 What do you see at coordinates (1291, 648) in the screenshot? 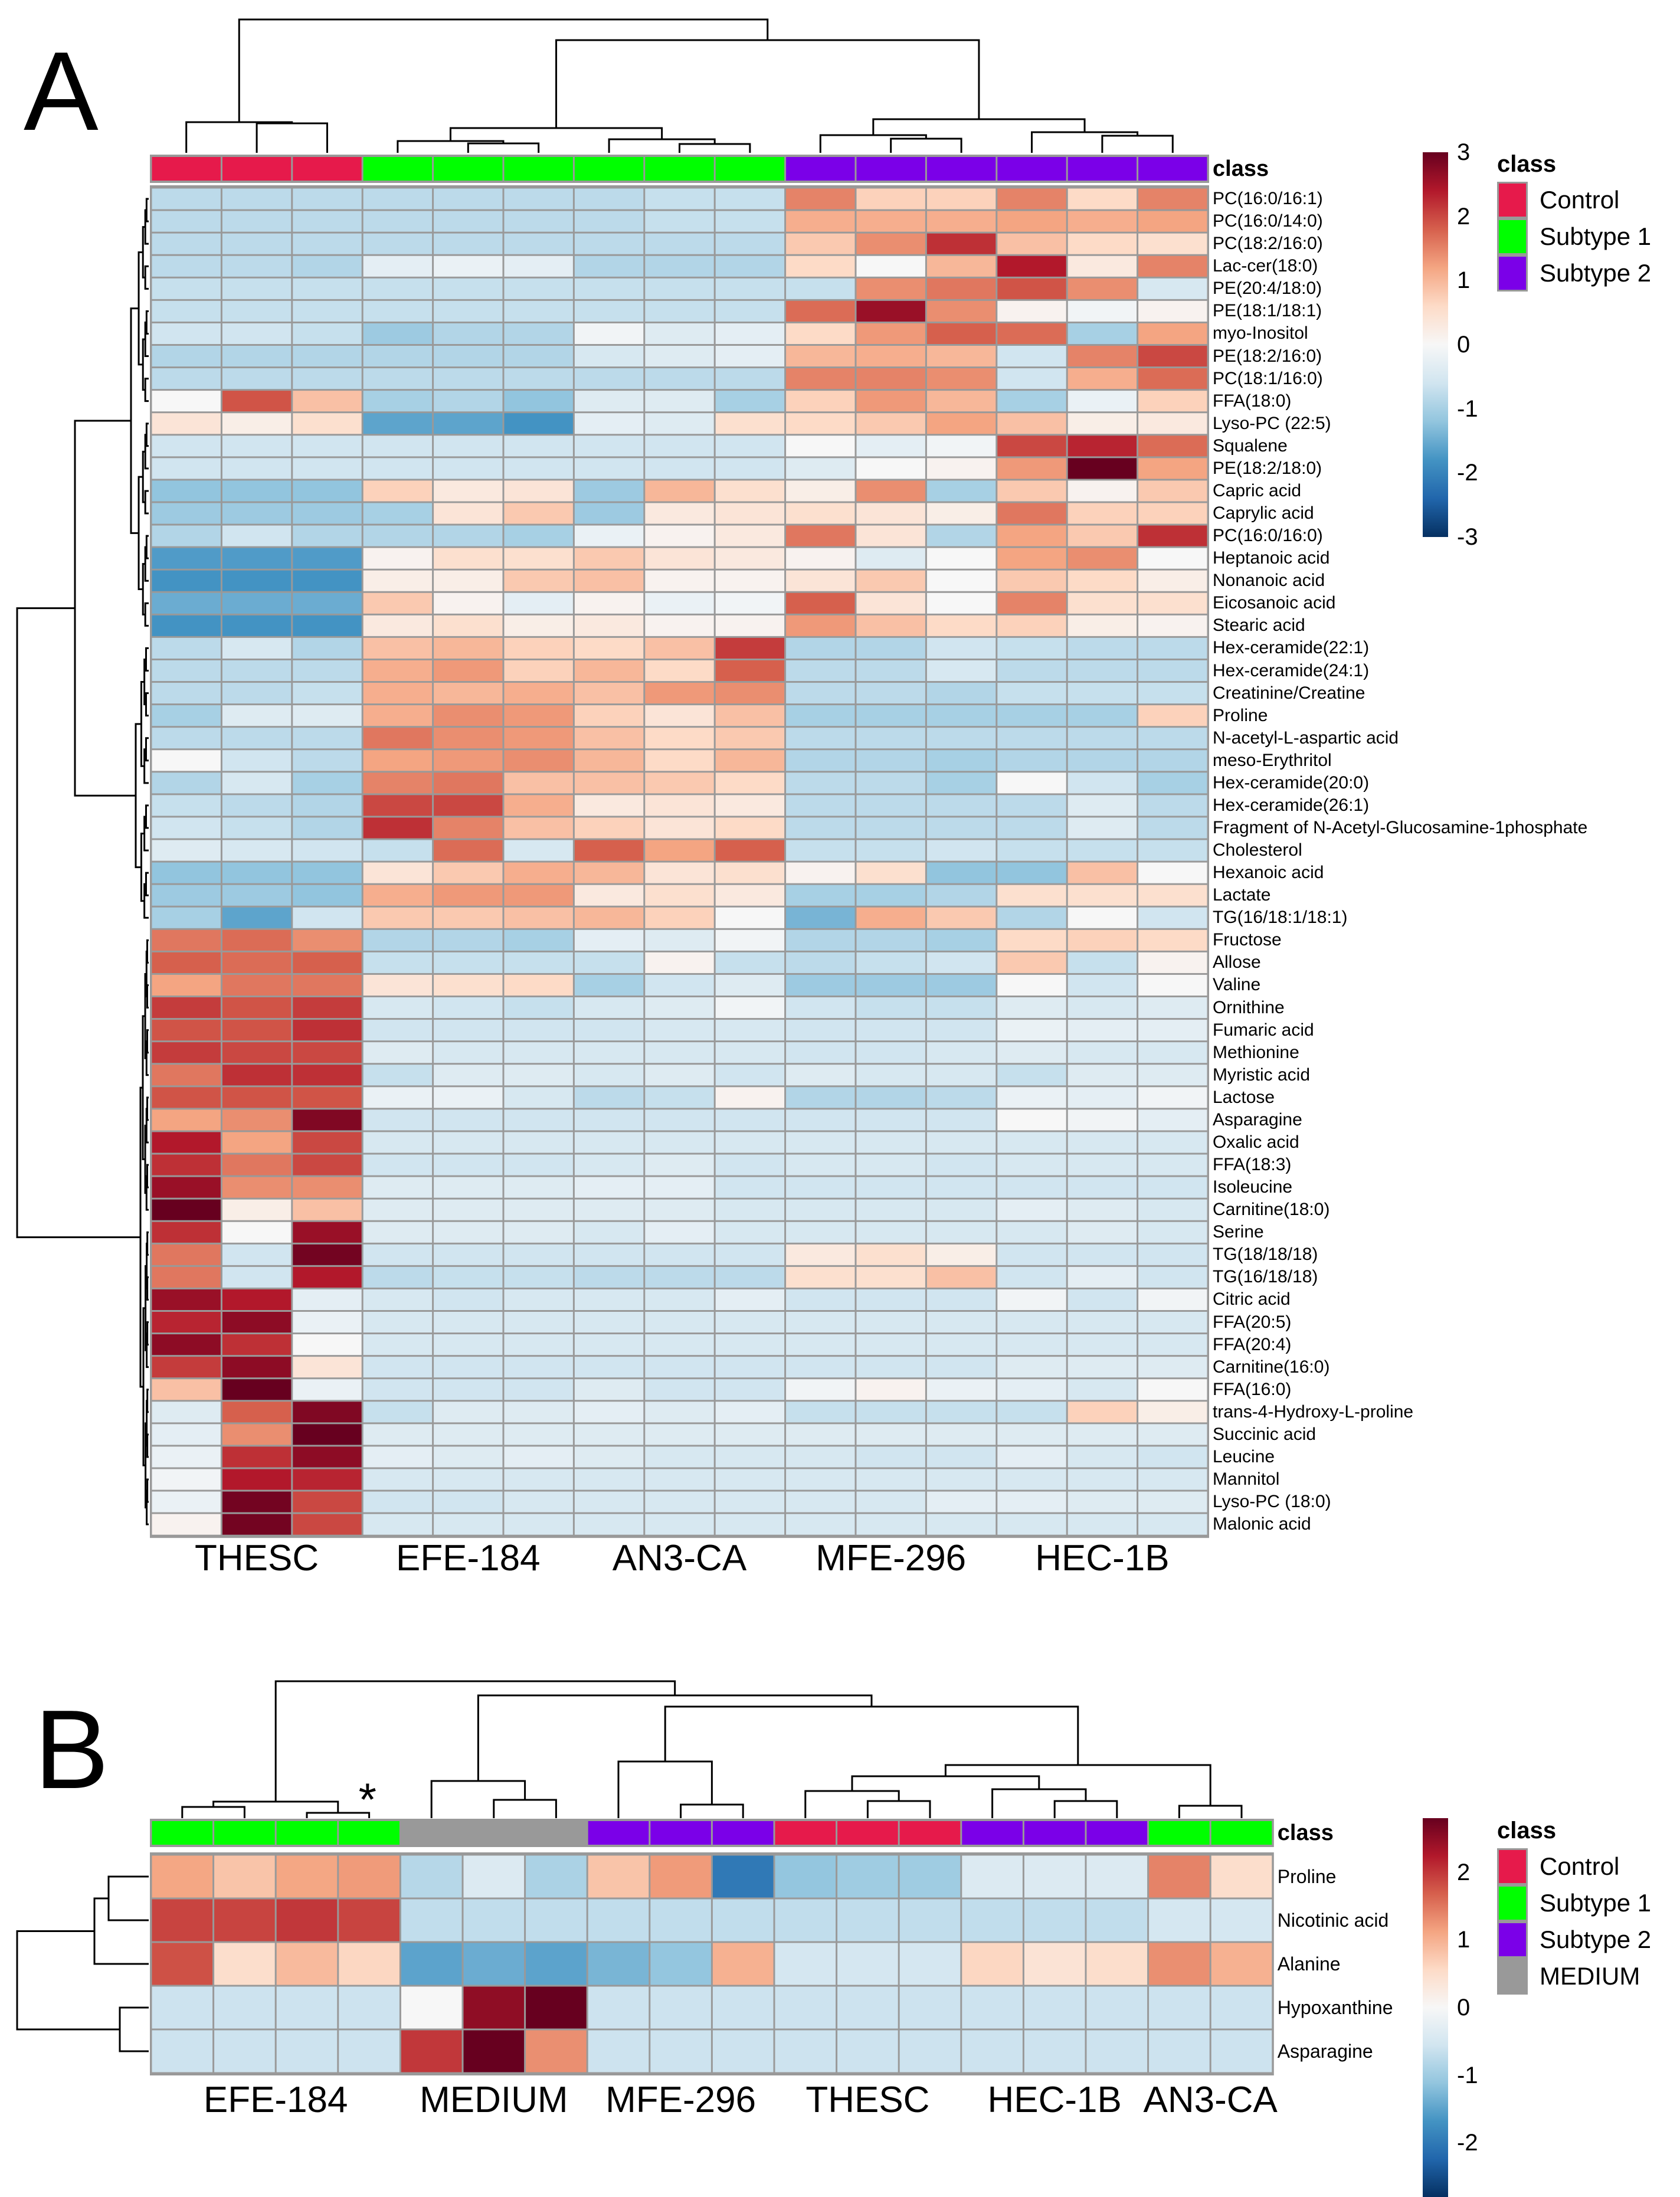
I see `row-label: Hex-ceramide(22:1)` at bounding box center [1291, 648].